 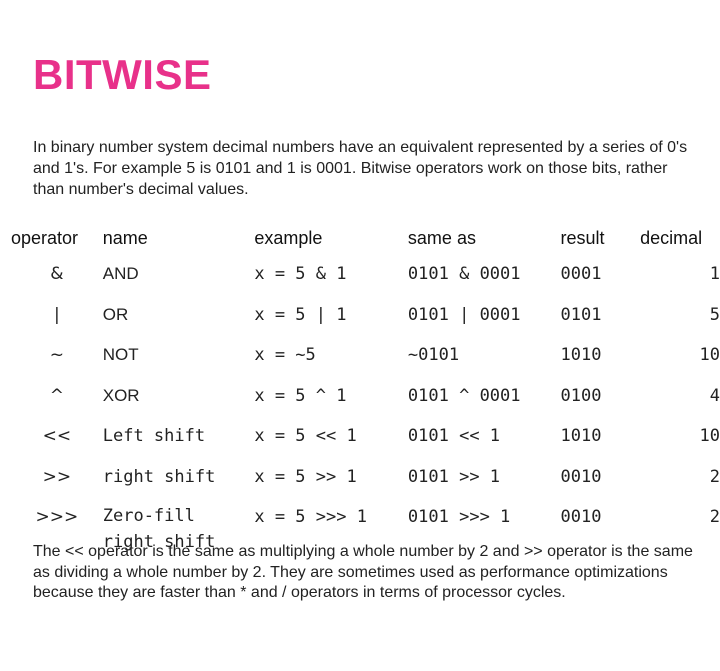 What do you see at coordinates (125, 238) in the screenshot?
I see `header-name: name` at bounding box center [125, 238].